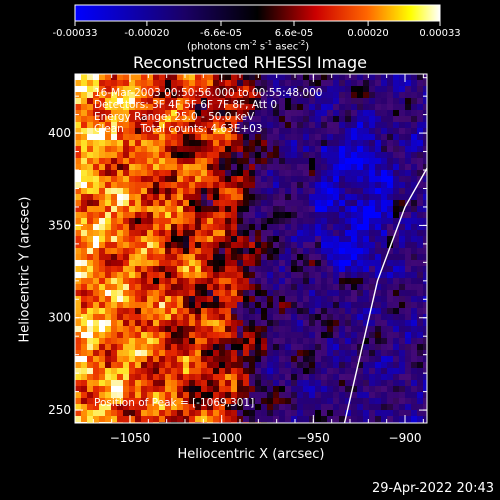 This screenshot has height=500, width=500. Describe the element at coordinates (59, 133) in the screenshot. I see `y-tick-label: 400` at that location.